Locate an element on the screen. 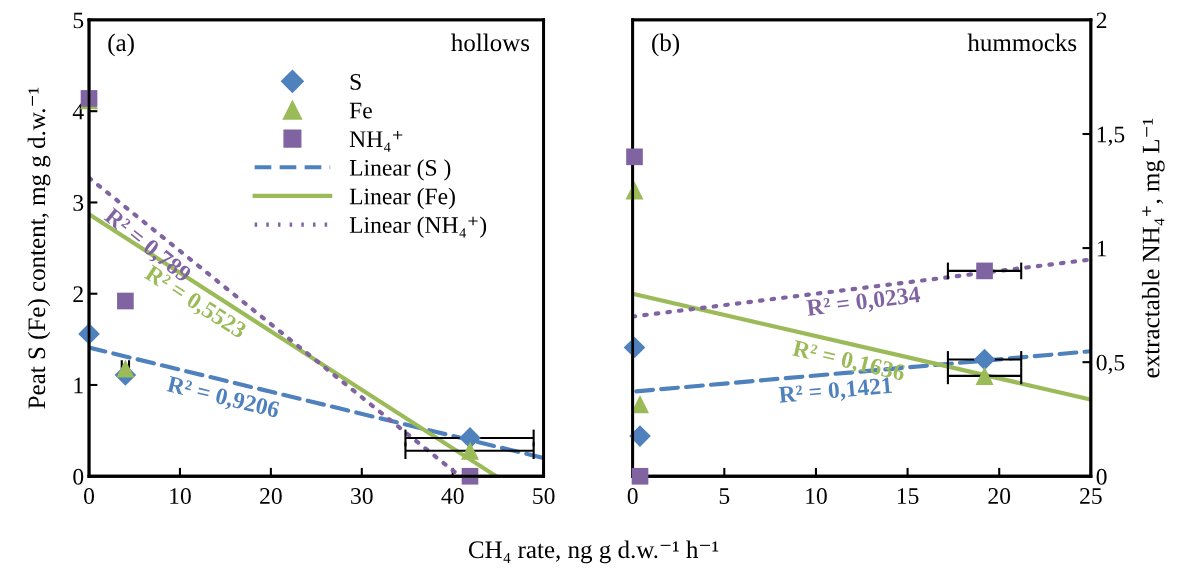  legend-label: Fe is located at coordinates (360, 110).